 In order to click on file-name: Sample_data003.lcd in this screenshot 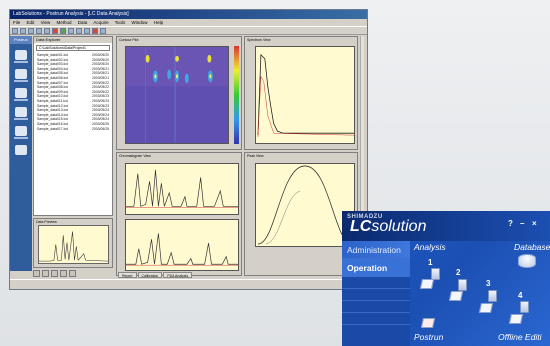, I will do `click(52, 64)`.